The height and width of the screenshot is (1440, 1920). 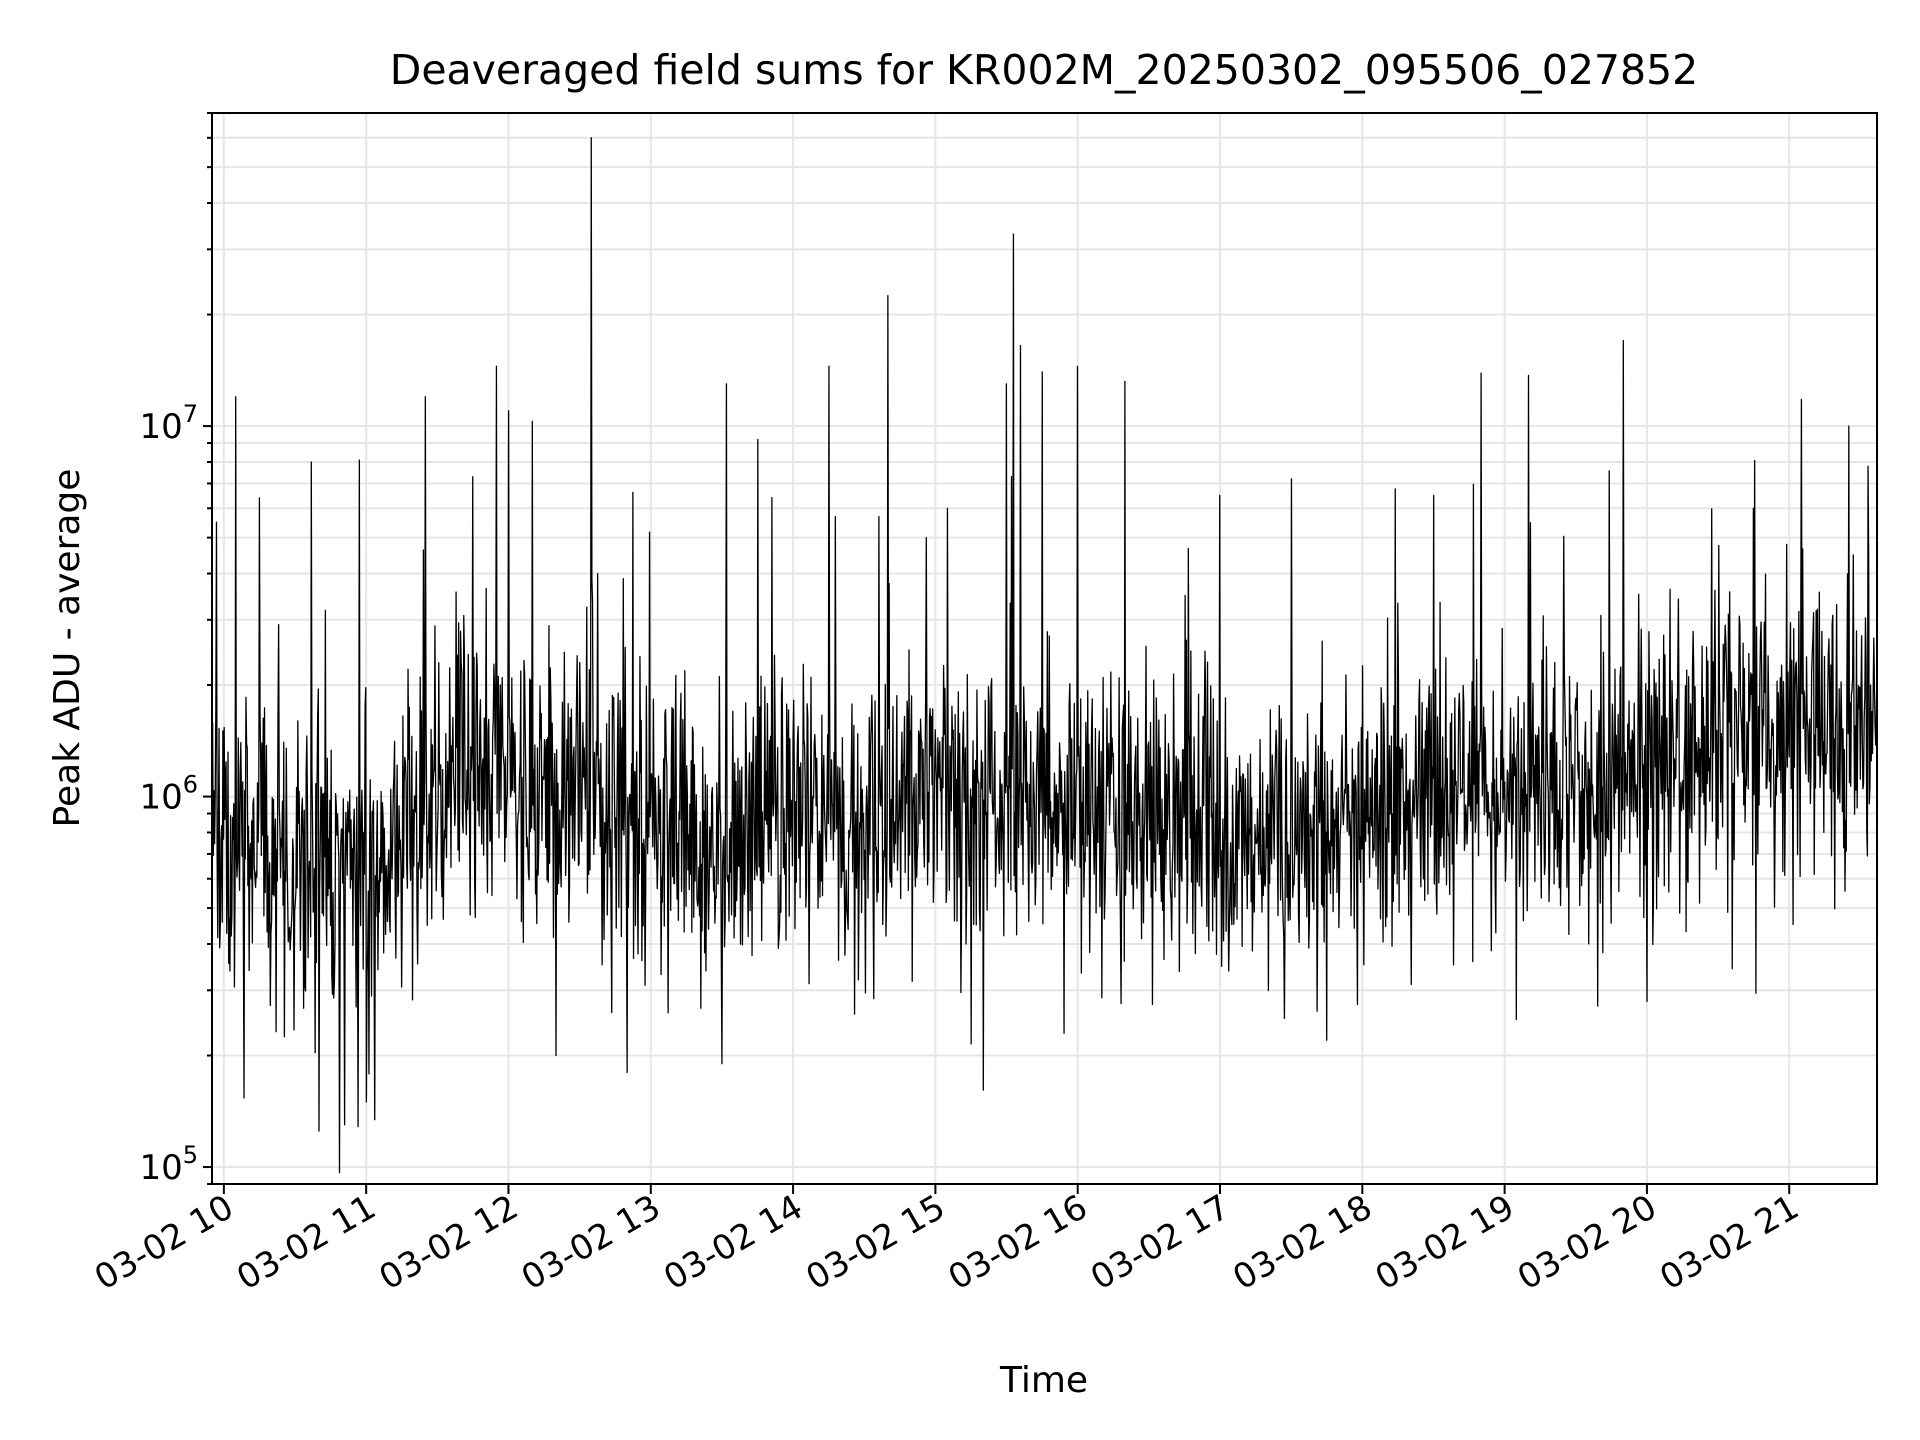 I want to click on y-axis-label: Peak ADU - average, so click(x=67, y=648).